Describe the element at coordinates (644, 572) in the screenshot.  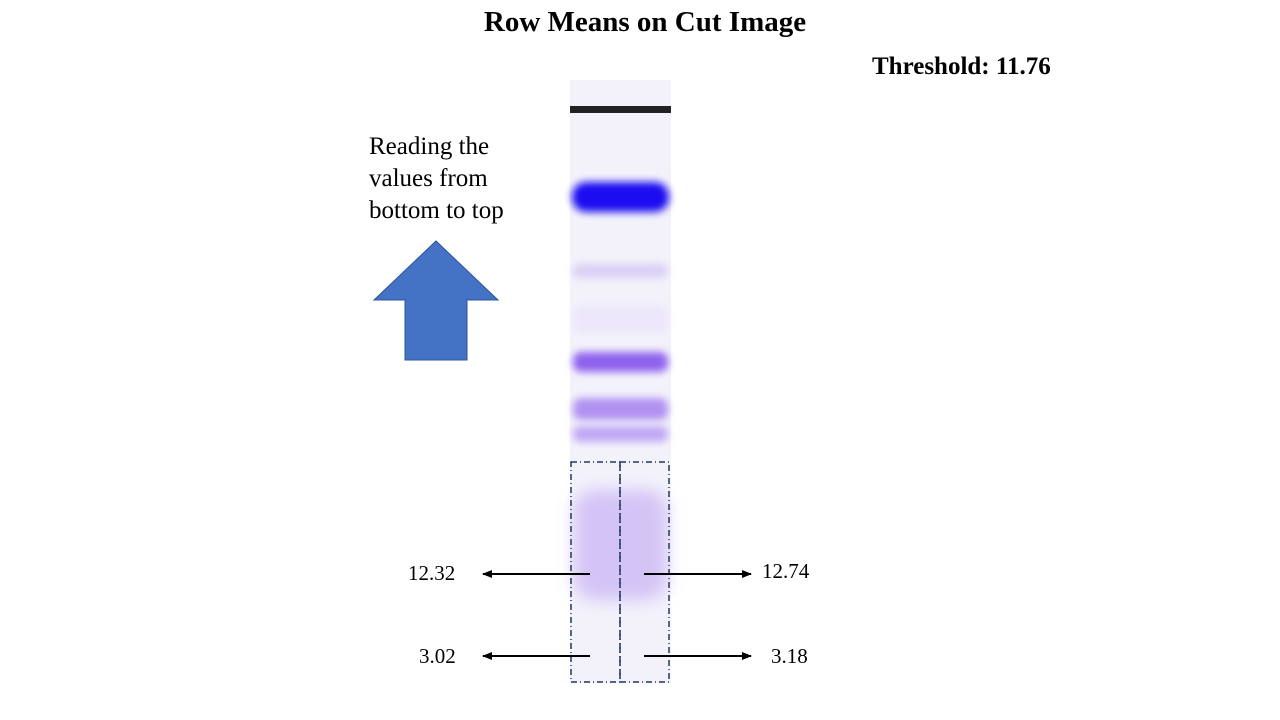
I see `right-cut-box` at that location.